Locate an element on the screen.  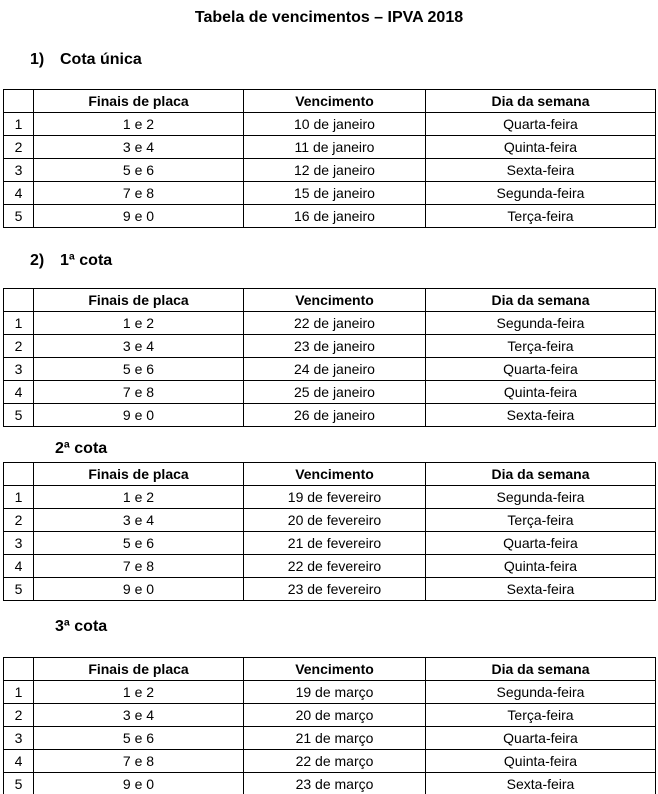
document-title: Tabela de vencimentos – IPVA 2018 is located at coordinates (329, 17).